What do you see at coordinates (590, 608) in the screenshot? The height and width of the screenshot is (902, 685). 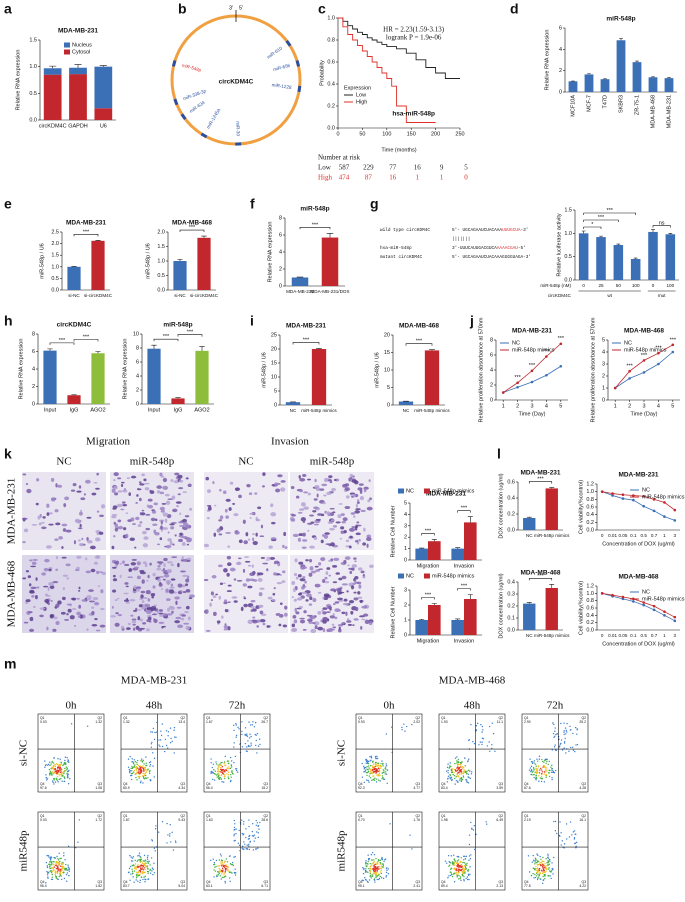 I see `y-tick-label: 0.6` at bounding box center [590, 608].